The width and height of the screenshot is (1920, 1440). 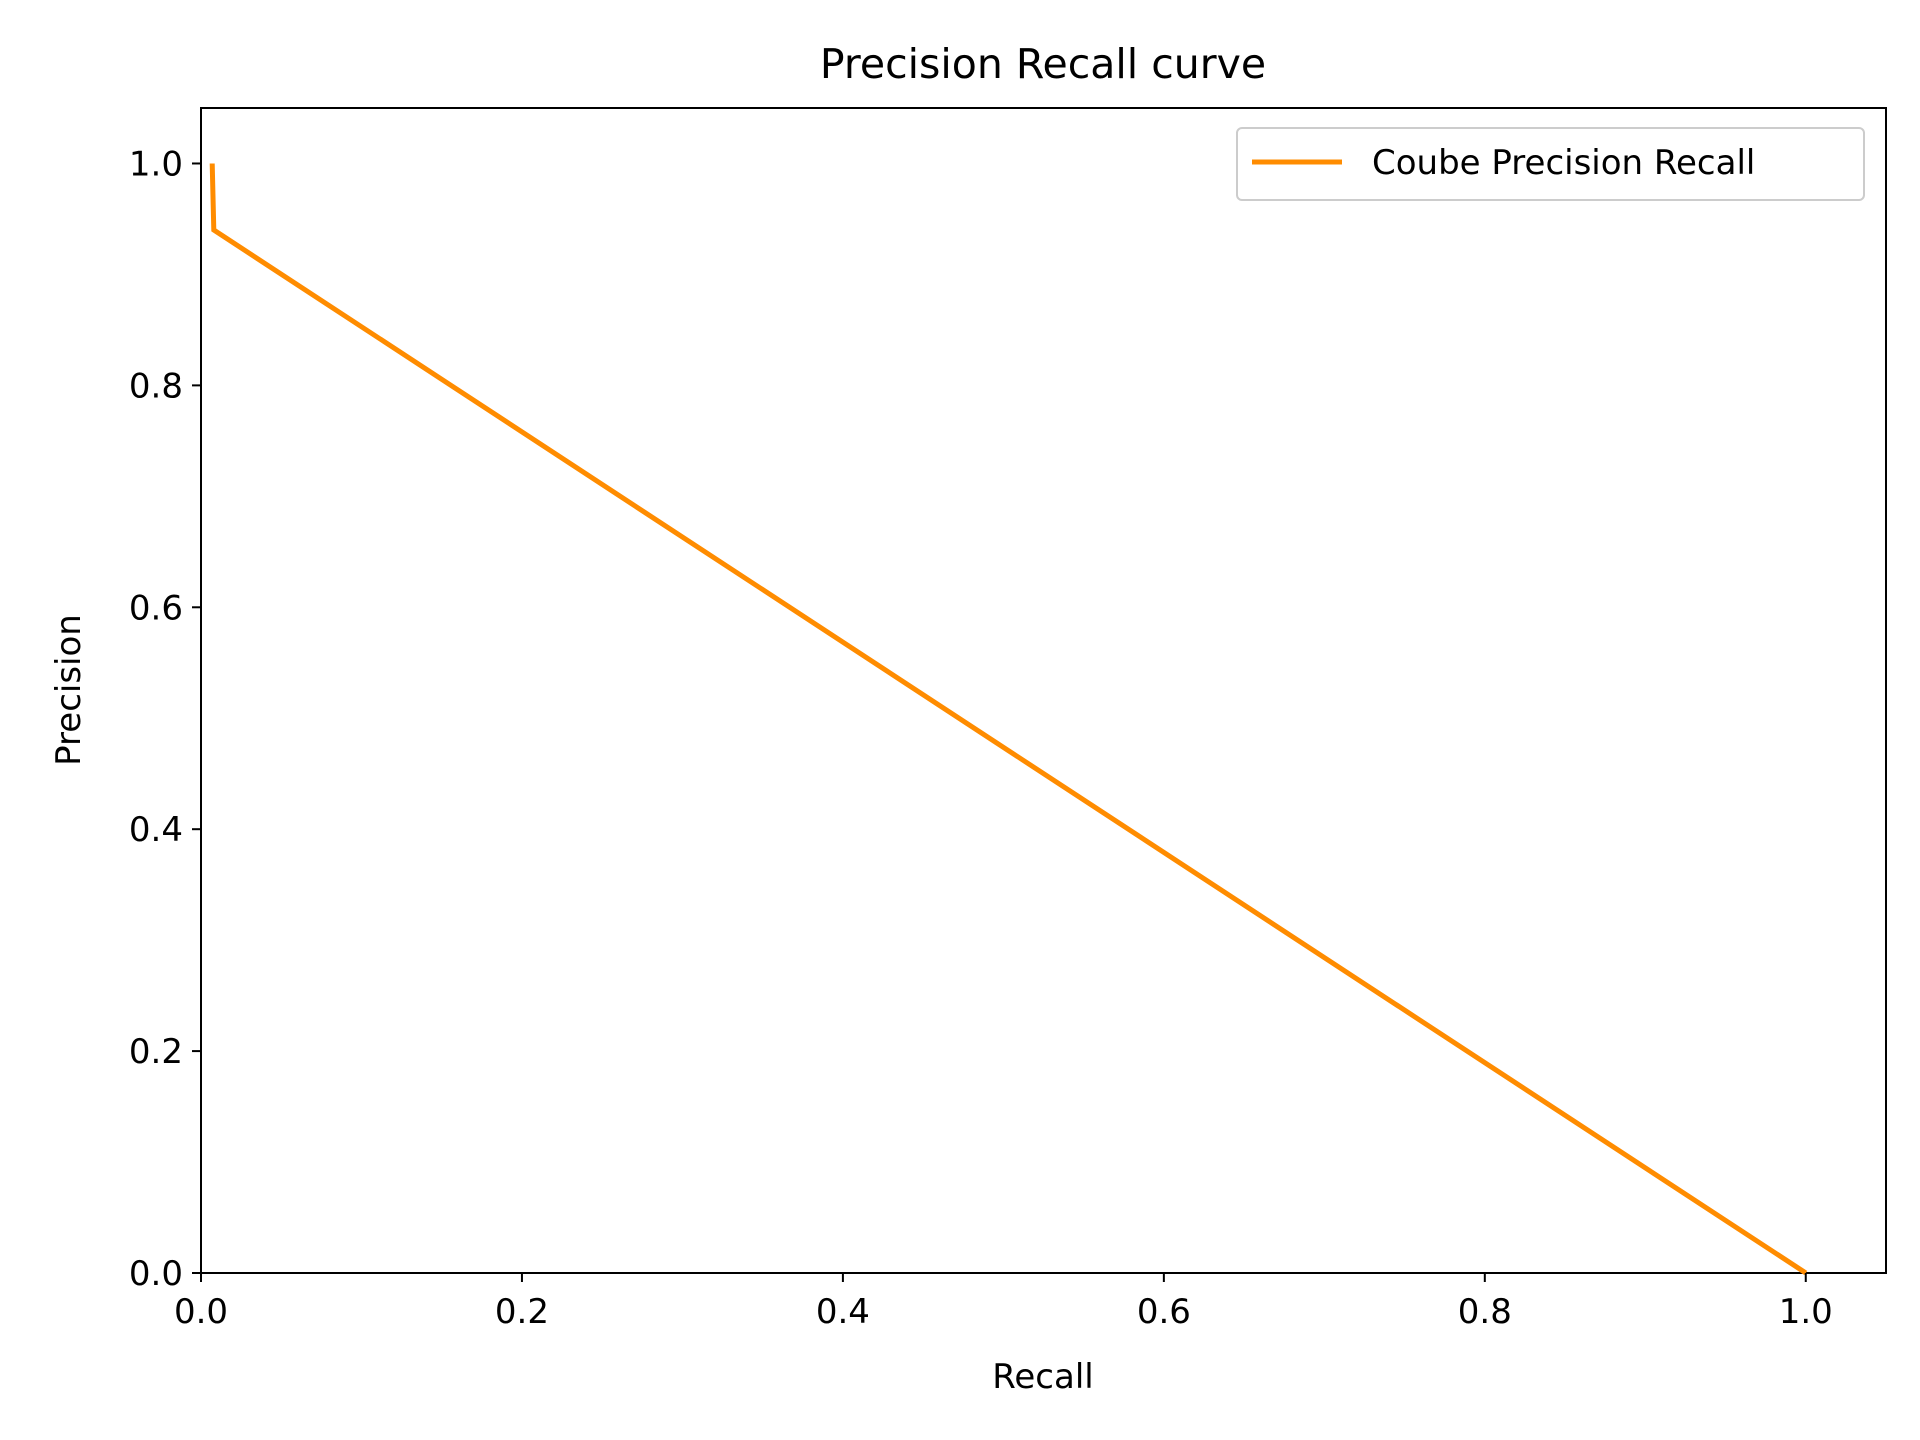 I want to click on legend: Coube Precision Recall, so click(x=1550, y=164).